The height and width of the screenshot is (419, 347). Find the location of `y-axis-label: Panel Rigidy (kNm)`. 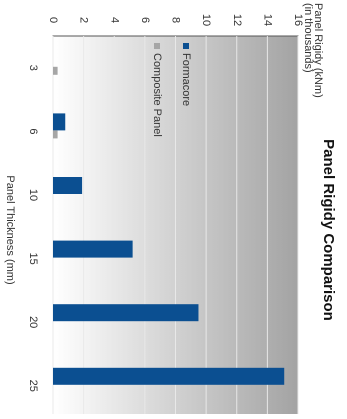

y-axis-label: Panel Rigidy (kNm) is located at coordinates (318, 50).